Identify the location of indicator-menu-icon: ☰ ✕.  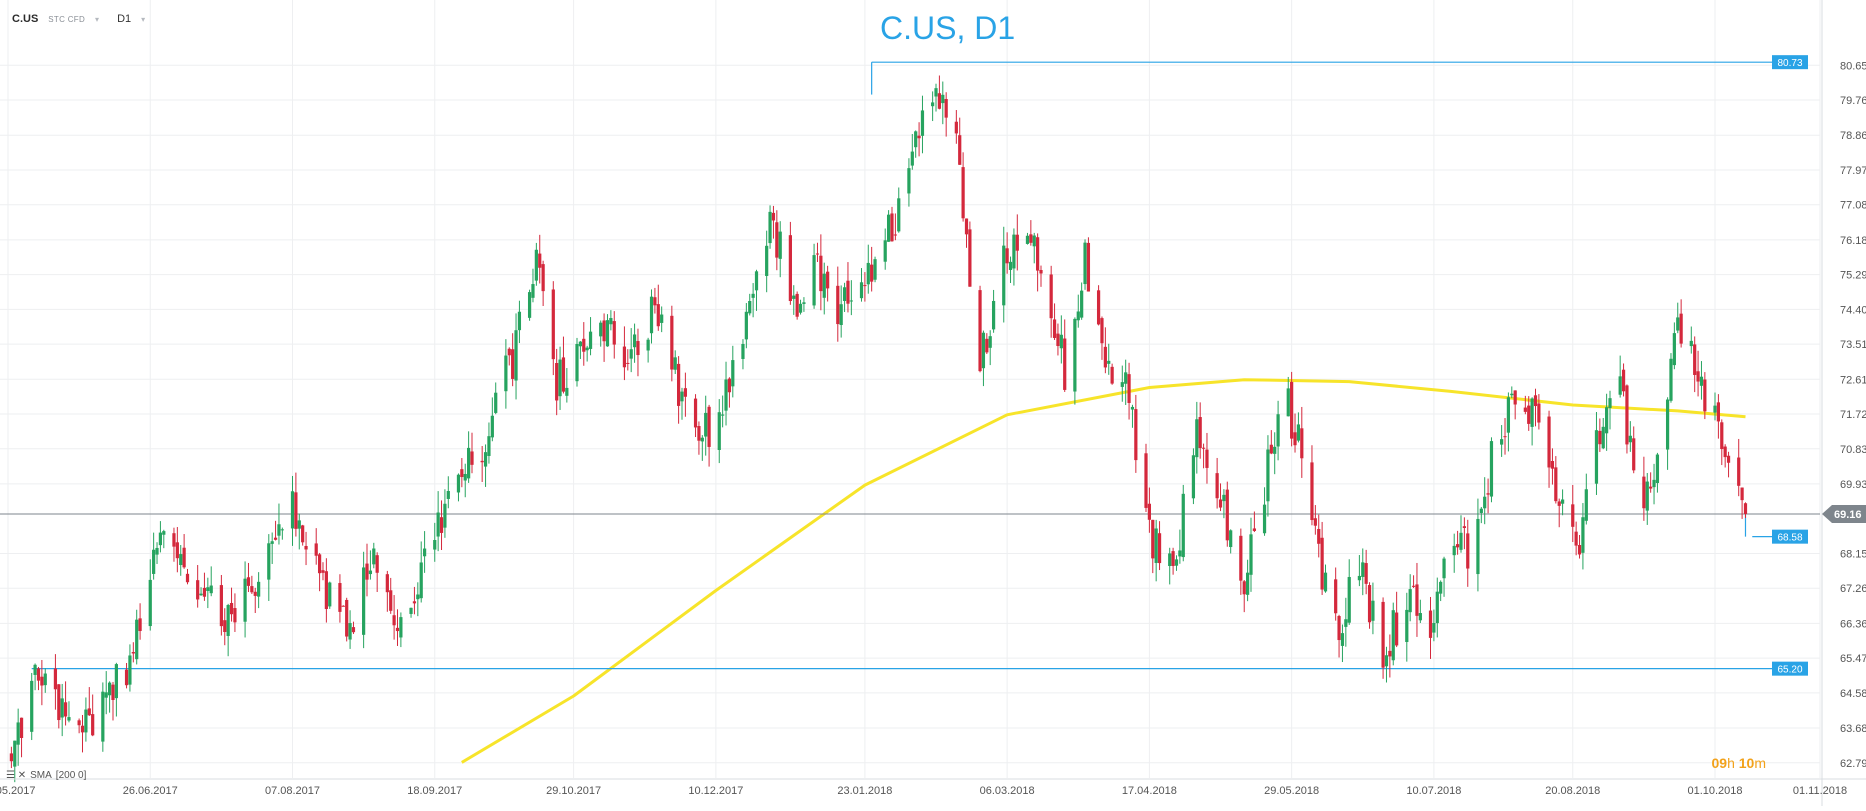
(16, 775).